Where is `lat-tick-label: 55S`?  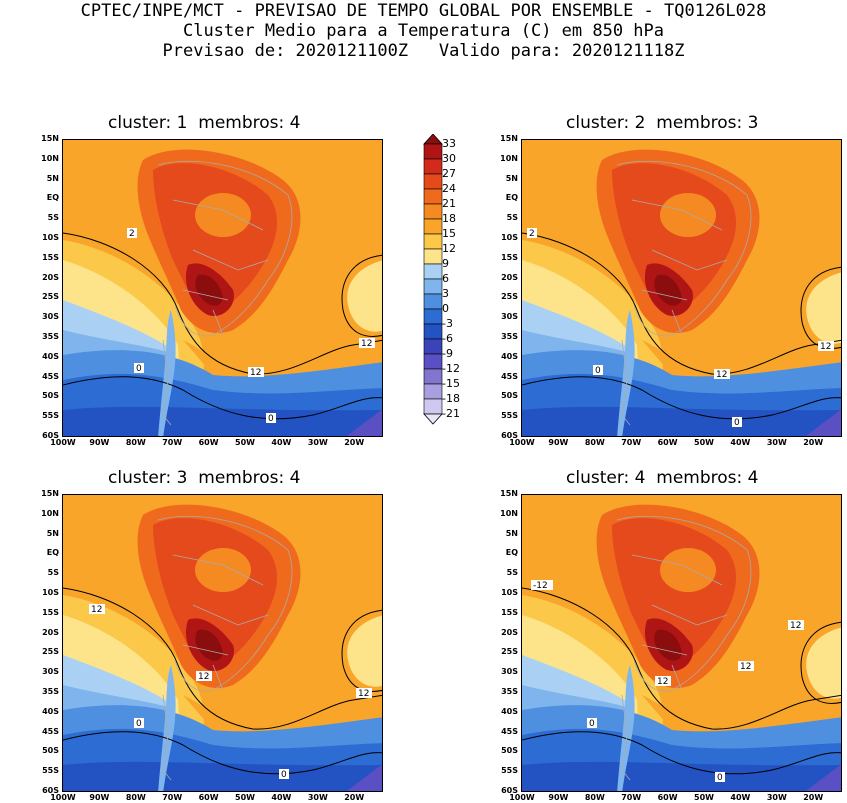 lat-tick-label: 55S is located at coordinates (50, 416).